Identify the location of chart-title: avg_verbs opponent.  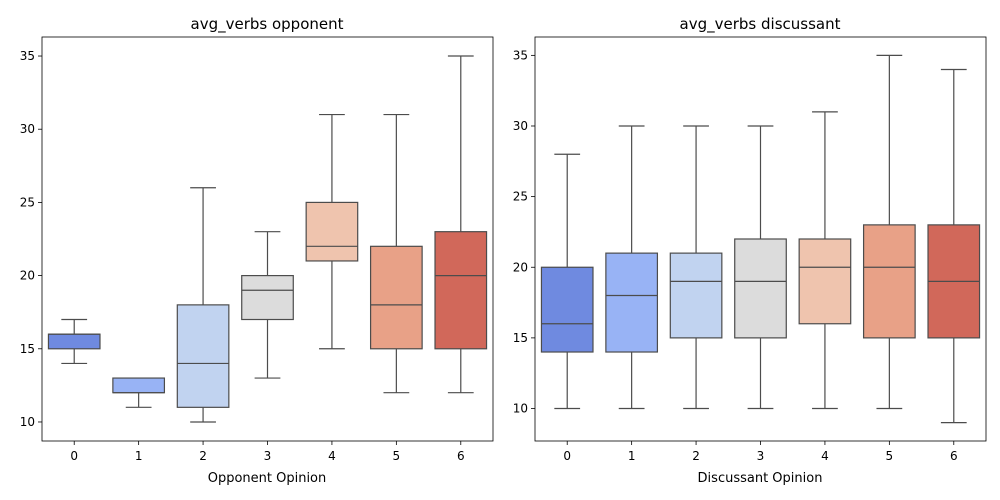
(267, 24).